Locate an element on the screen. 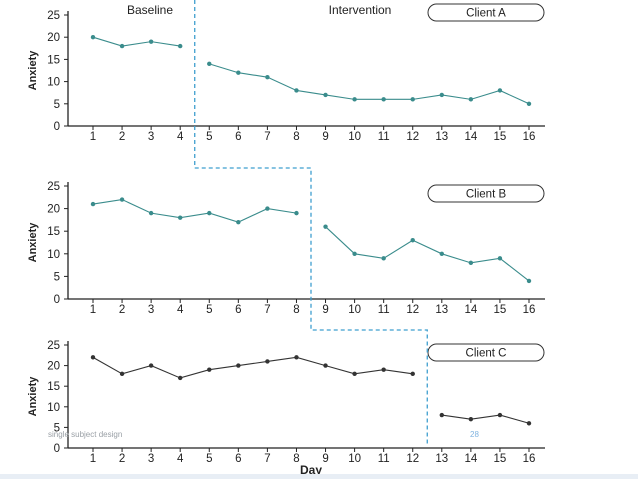 The width and height of the screenshot is (638, 479). x-tick-label: 2 is located at coordinates (122, 137).